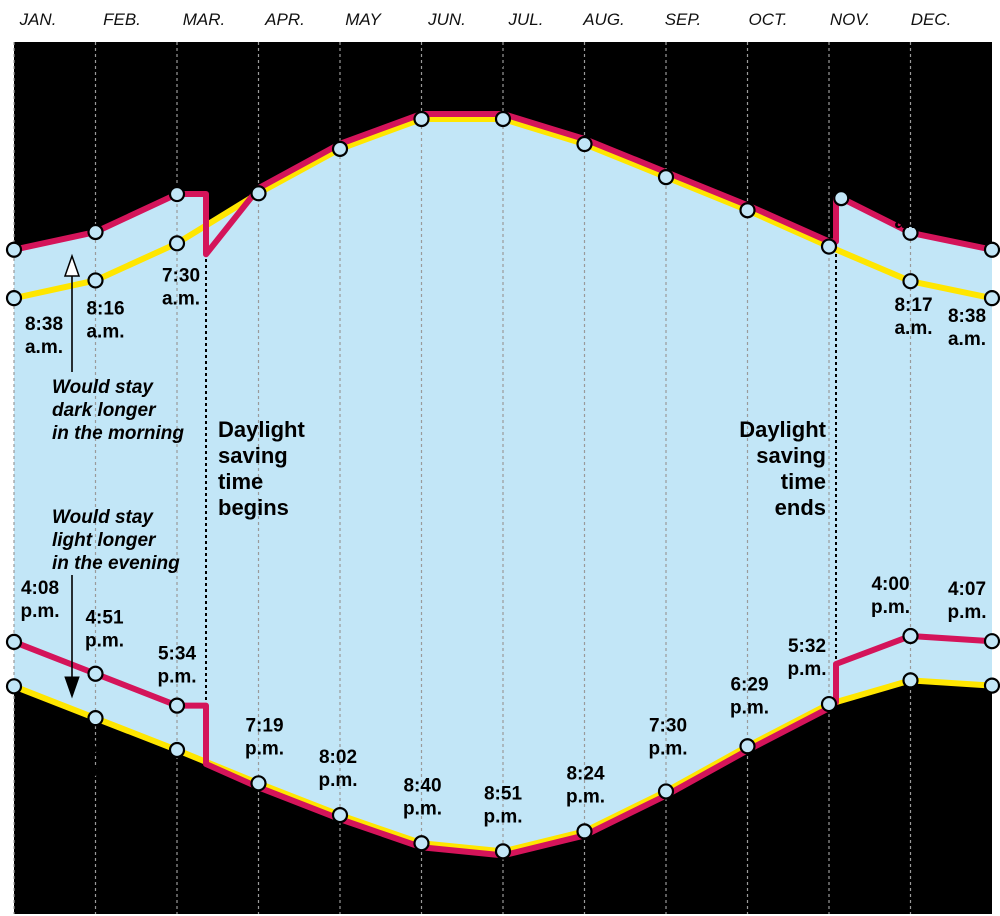 The image size is (1000, 916). What do you see at coordinates (913, 317) in the screenshot?
I see `sunrise-standard-label: 8:17 a.m.` at bounding box center [913, 317].